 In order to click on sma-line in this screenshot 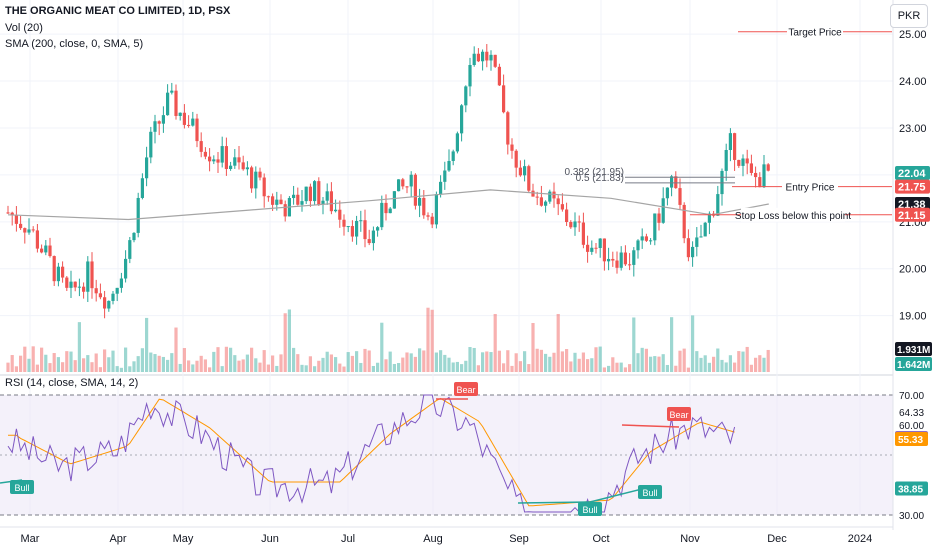, I will do `click(388, 205)`.